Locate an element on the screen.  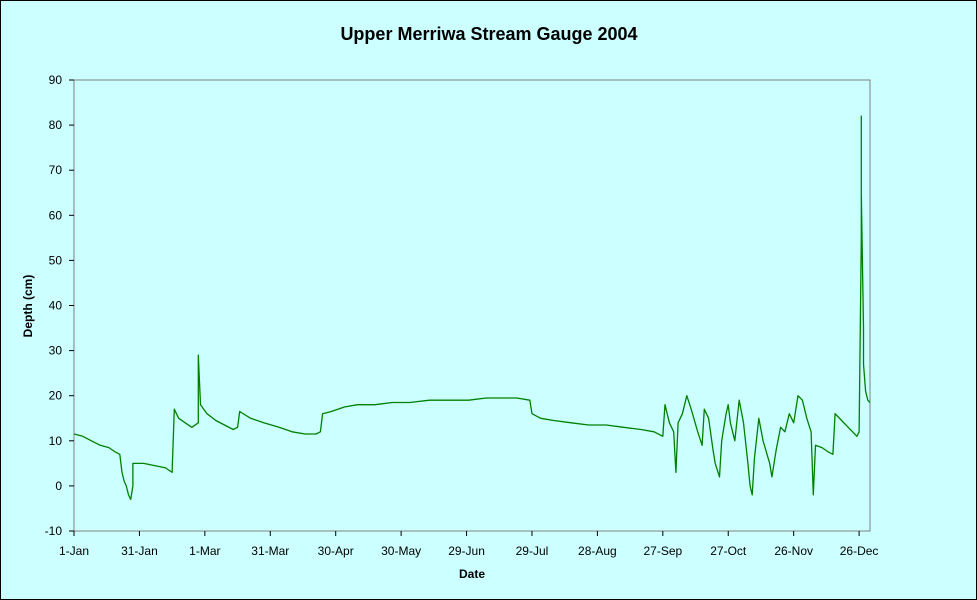
y-axis-title: Depth (cm) is located at coordinates (28, 306).